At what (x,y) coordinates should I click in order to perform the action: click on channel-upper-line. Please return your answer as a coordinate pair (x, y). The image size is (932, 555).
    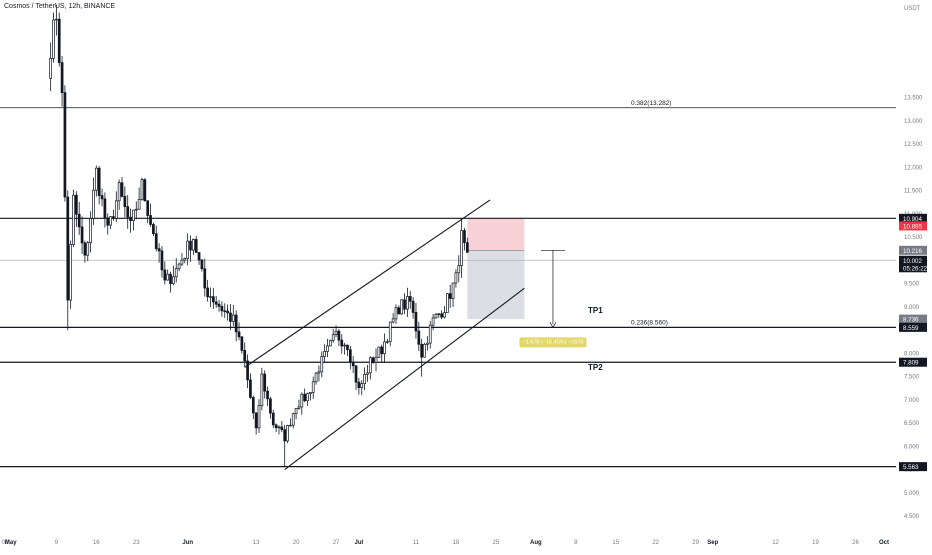
    Looking at the image, I should click on (367, 283).